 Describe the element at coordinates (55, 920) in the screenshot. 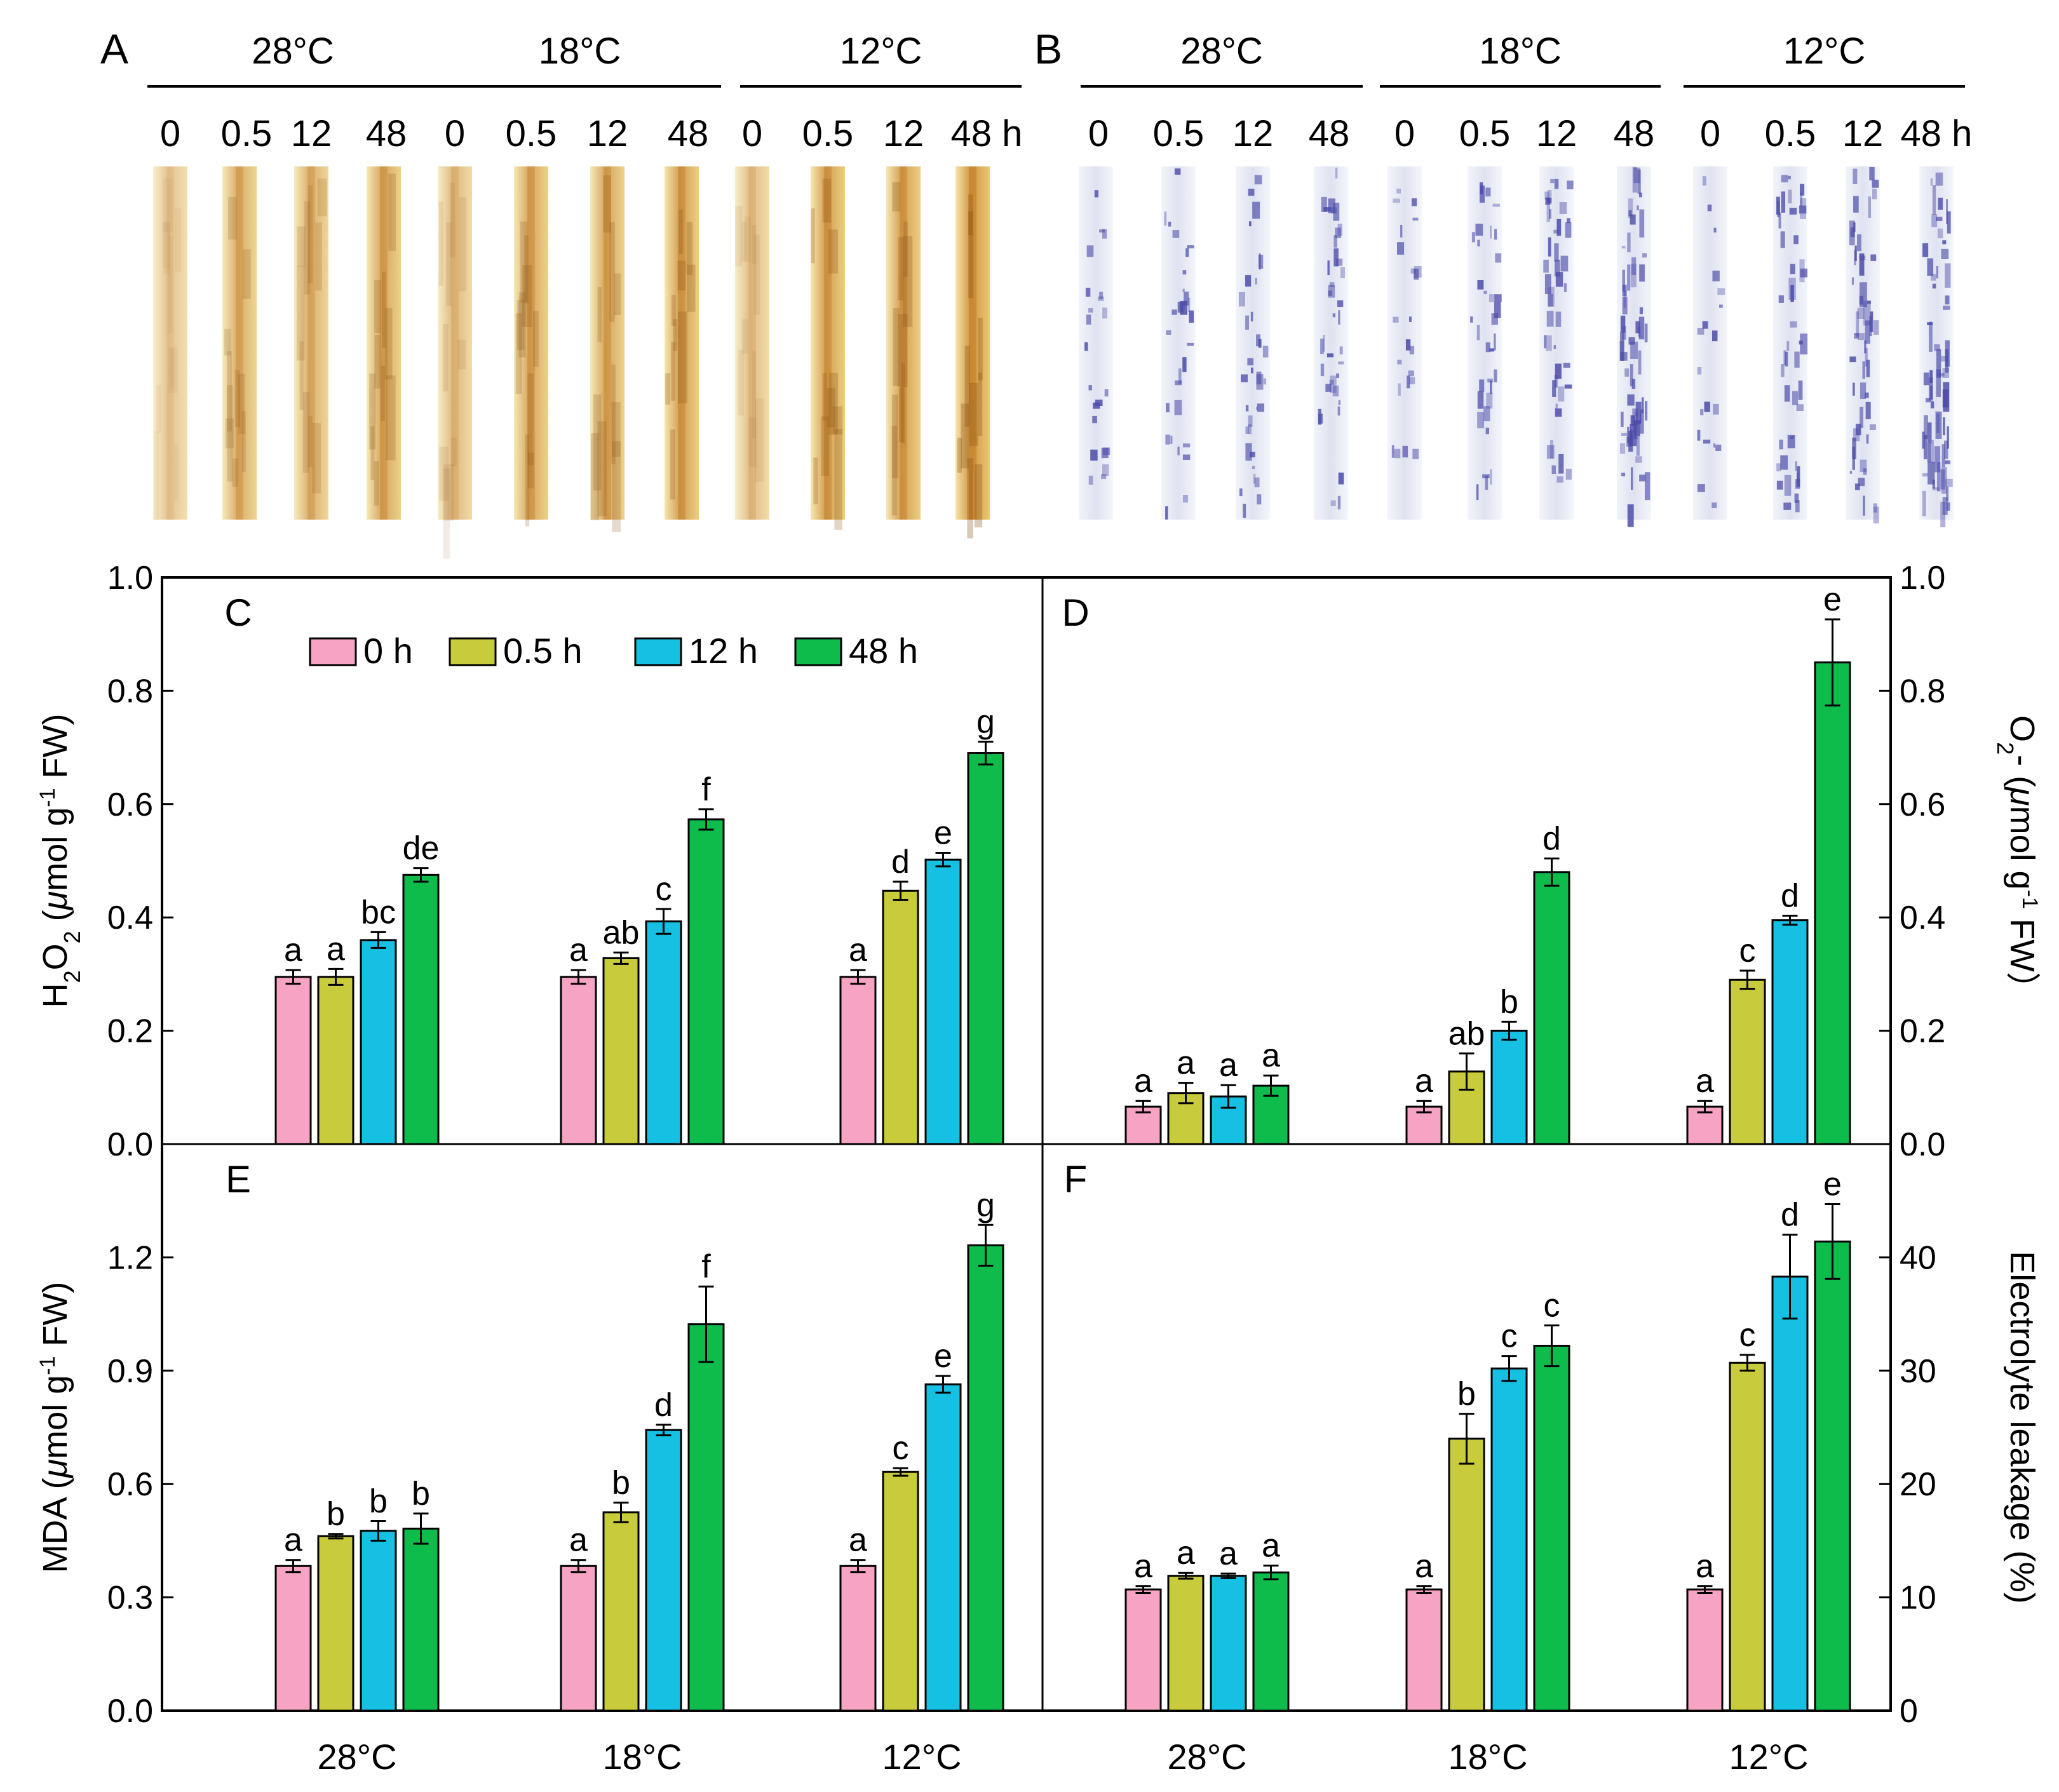

I see `y-axis-label-part: (` at that location.